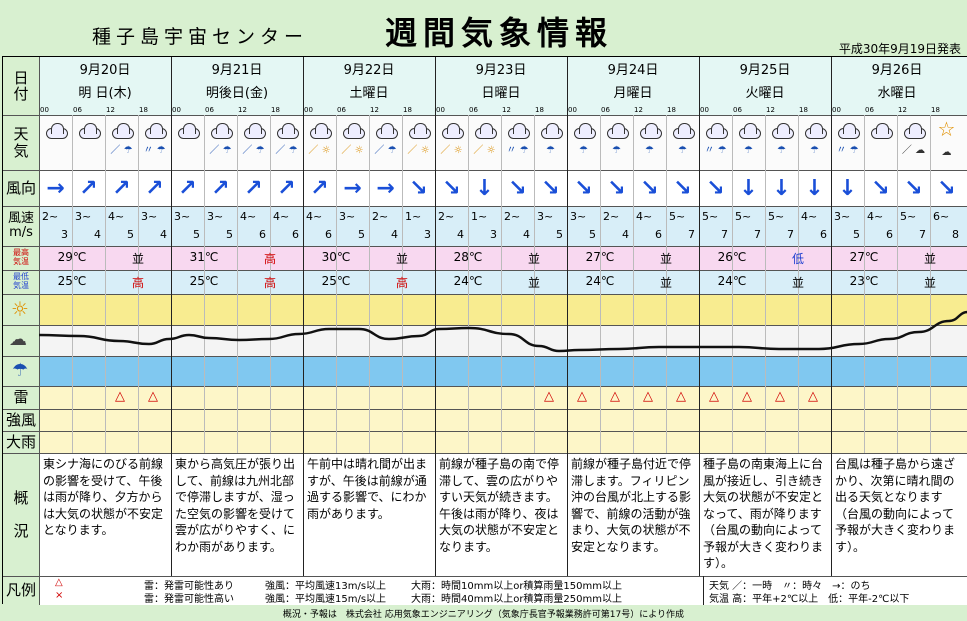 The height and width of the screenshot is (621, 967). I want to click on wind-speed-min: 2~, so click(50, 216).